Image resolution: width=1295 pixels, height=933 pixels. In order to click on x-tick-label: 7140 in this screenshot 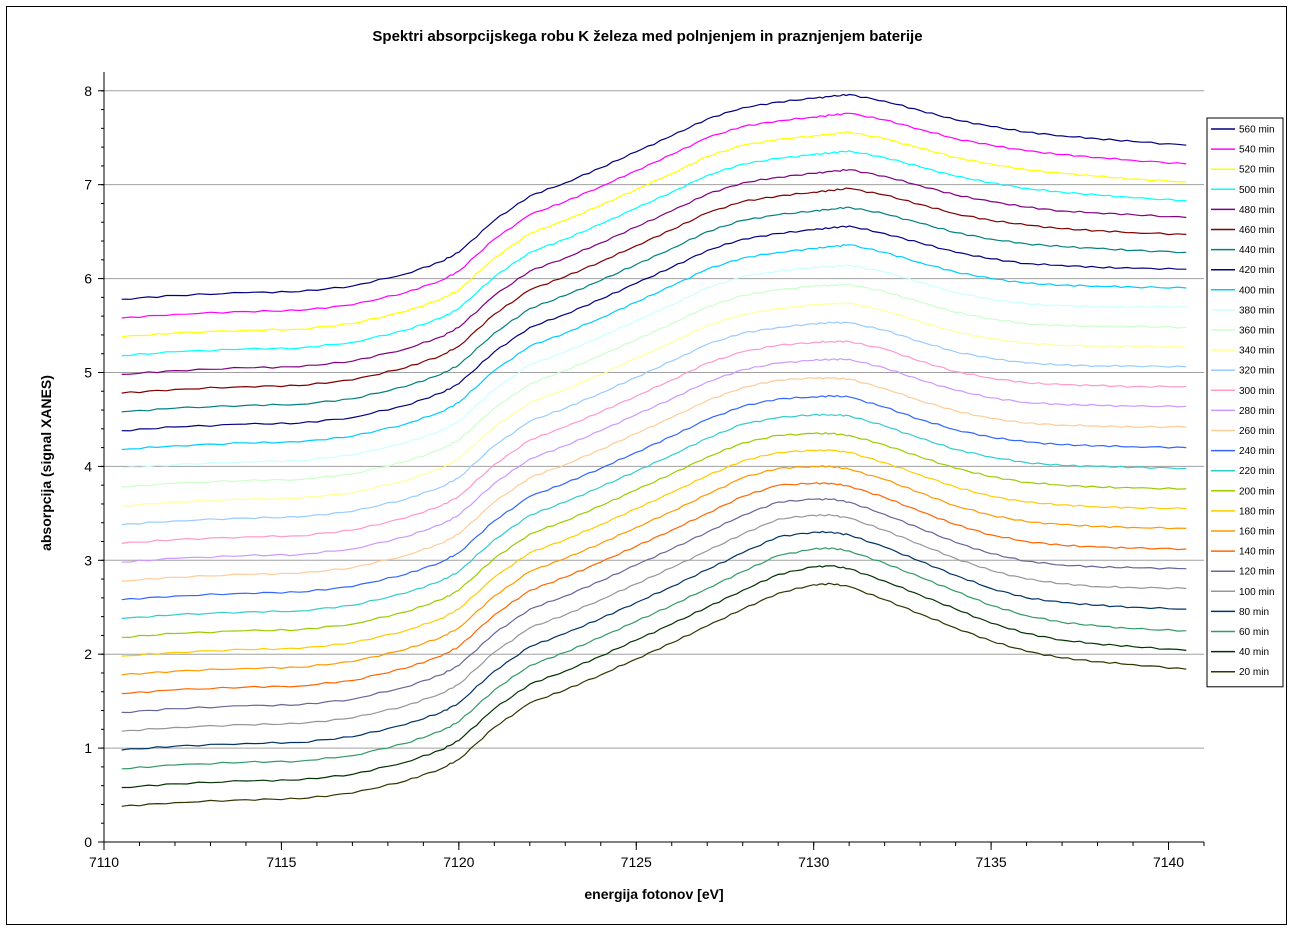, I will do `click(1168, 862)`.